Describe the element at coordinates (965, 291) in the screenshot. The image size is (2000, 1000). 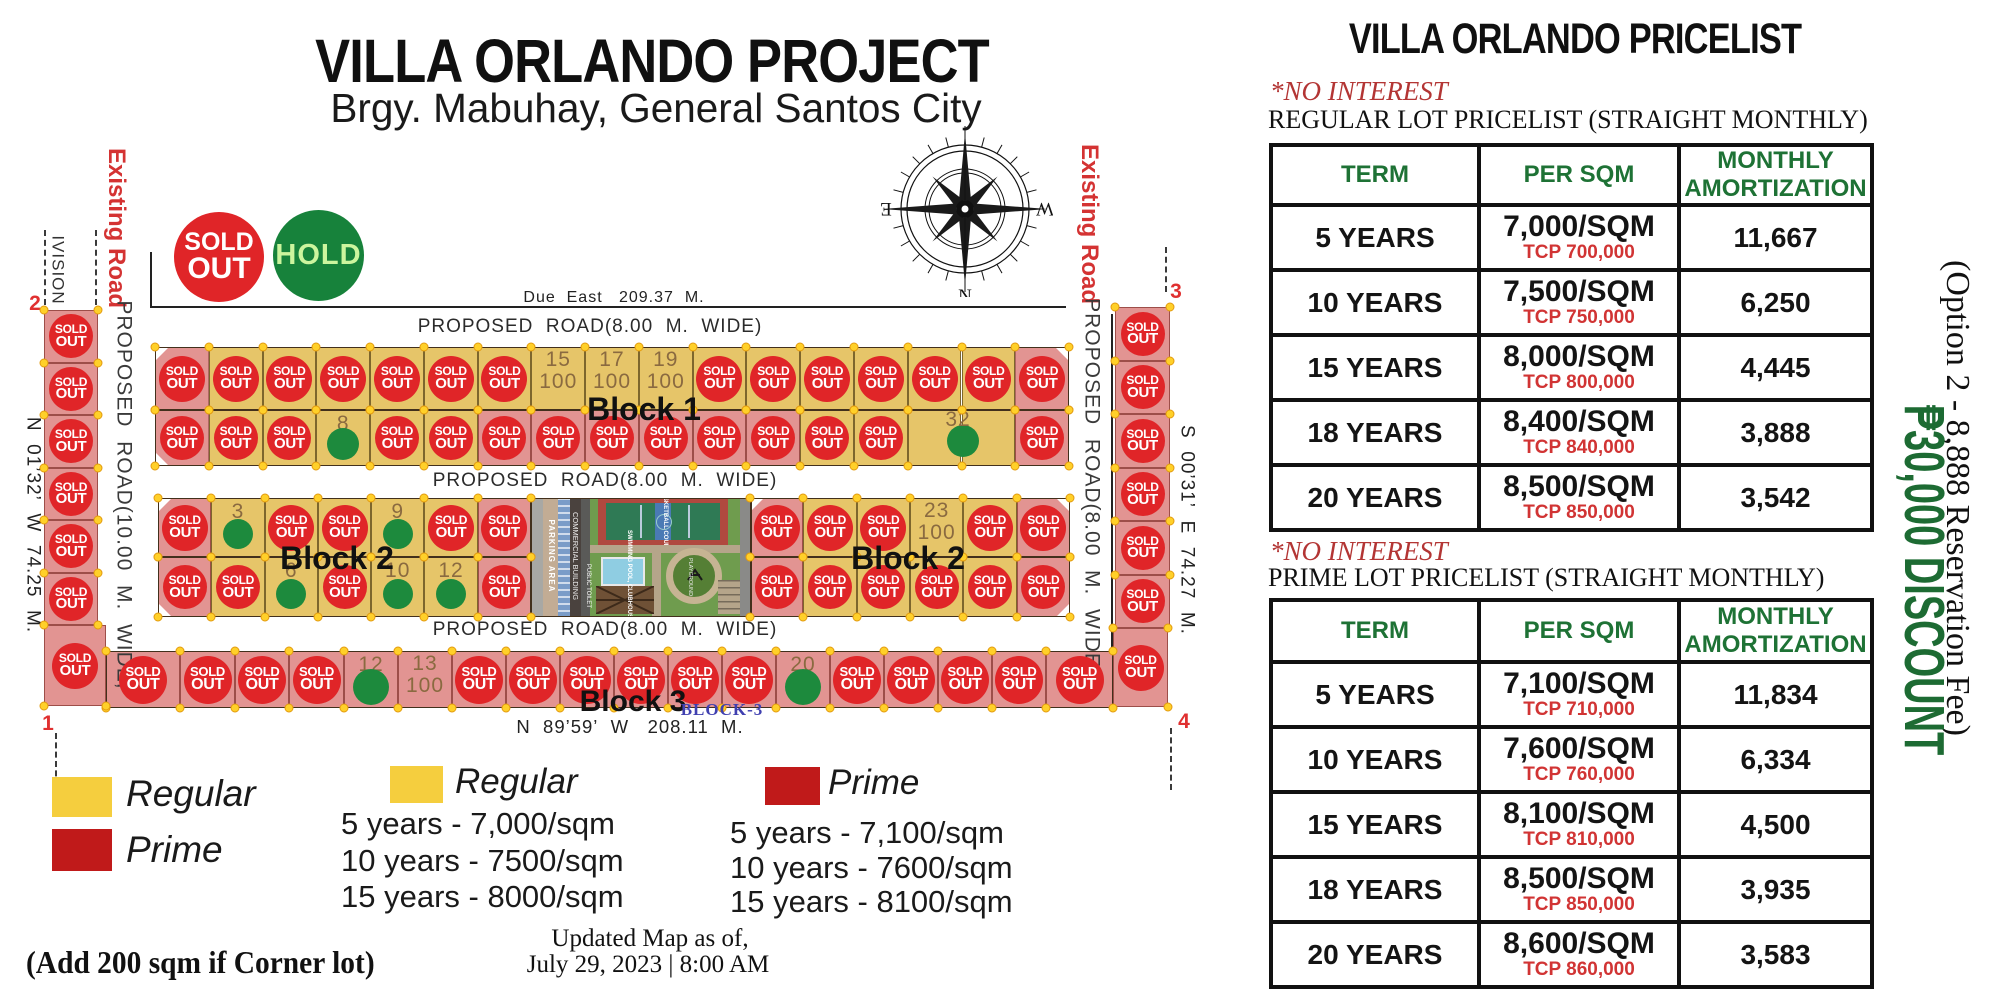
I see `svg-text: N` at that location.